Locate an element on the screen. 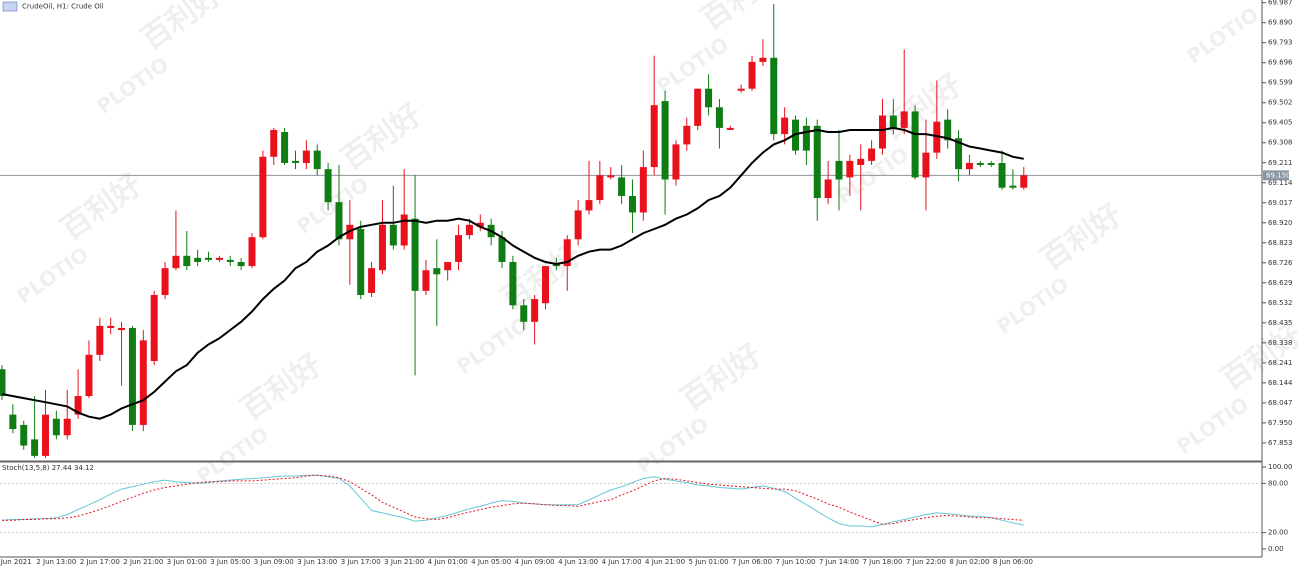 This screenshot has height=568, width=1304. x-tick-label: 7 Jun 14:00 is located at coordinates (839, 562).